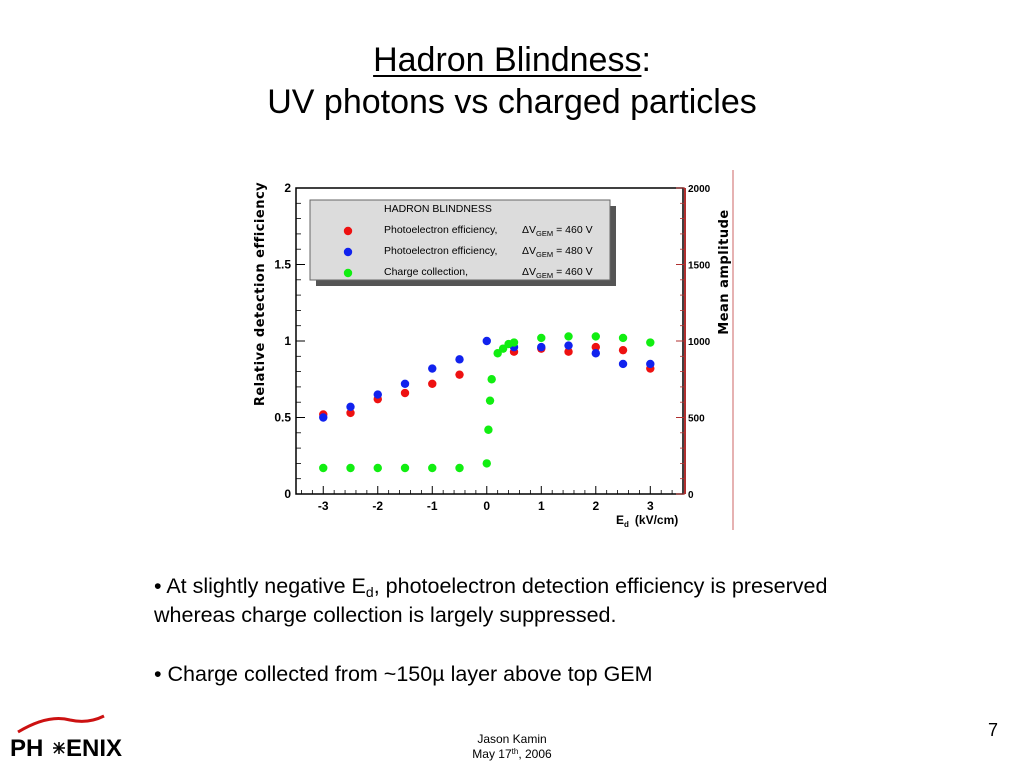 This screenshot has width=1024, height=768. What do you see at coordinates (557, 252) in the screenshot?
I see `legend-entry-dv: ΔVGEM = 480 V` at bounding box center [557, 252].